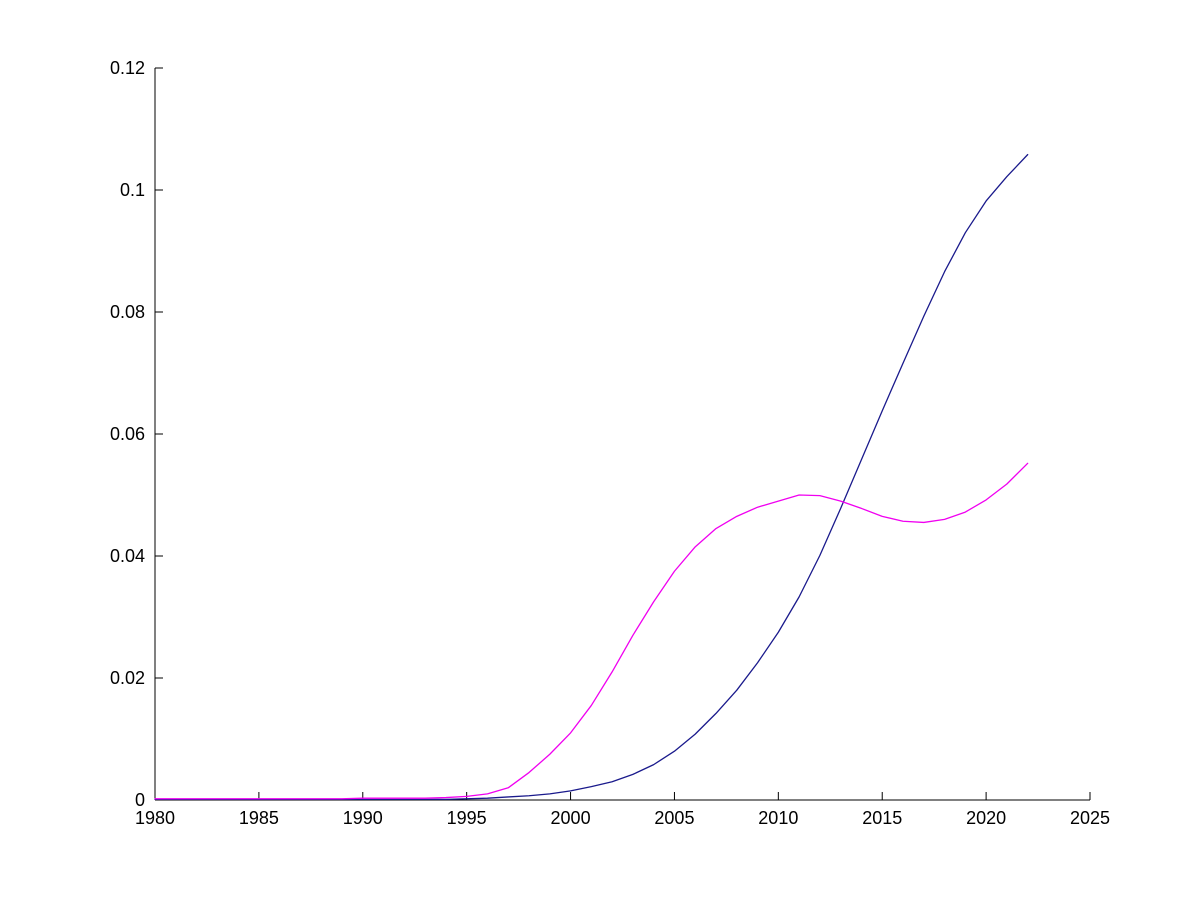 This screenshot has width=1200, height=900. I want to click on x-tick-label: 2015, so click(882, 818).